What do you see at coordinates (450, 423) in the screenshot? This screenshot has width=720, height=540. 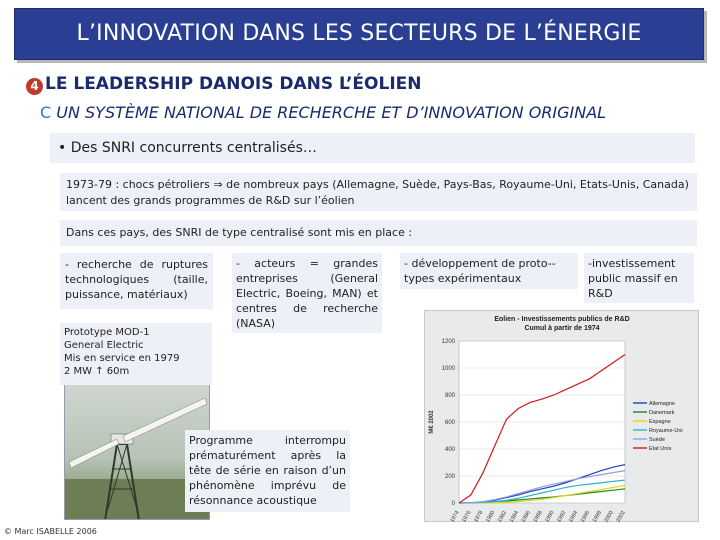 I see `y-tick-label: 600` at bounding box center [450, 423].